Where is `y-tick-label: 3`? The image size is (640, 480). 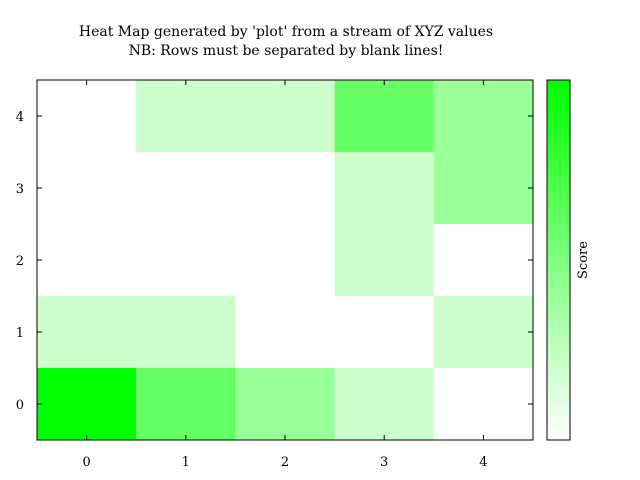
y-tick-label: 3 is located at coordinates (20, 189).